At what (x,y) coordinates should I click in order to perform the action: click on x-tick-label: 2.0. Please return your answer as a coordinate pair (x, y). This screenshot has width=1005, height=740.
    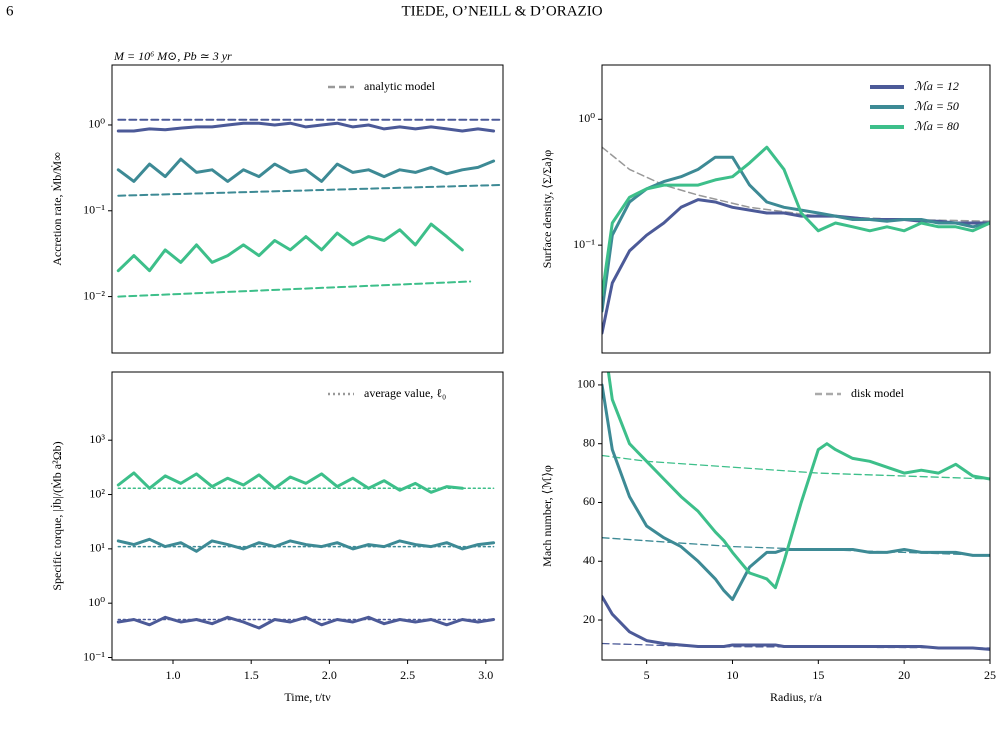
    Looking at the image, I should click on (329, 675).